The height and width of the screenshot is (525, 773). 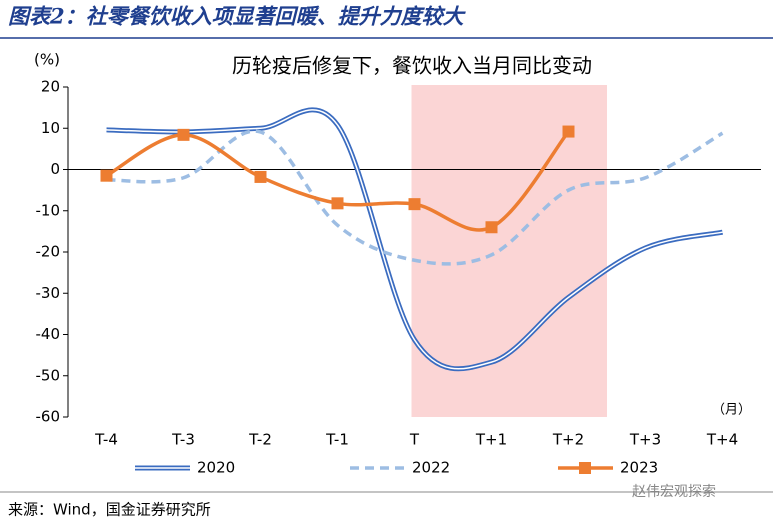 What do you see at coordinates (674, 491) in the screenshot?
I see `watermark: 赵伟宏观探索` at bounding box center [674, 491].